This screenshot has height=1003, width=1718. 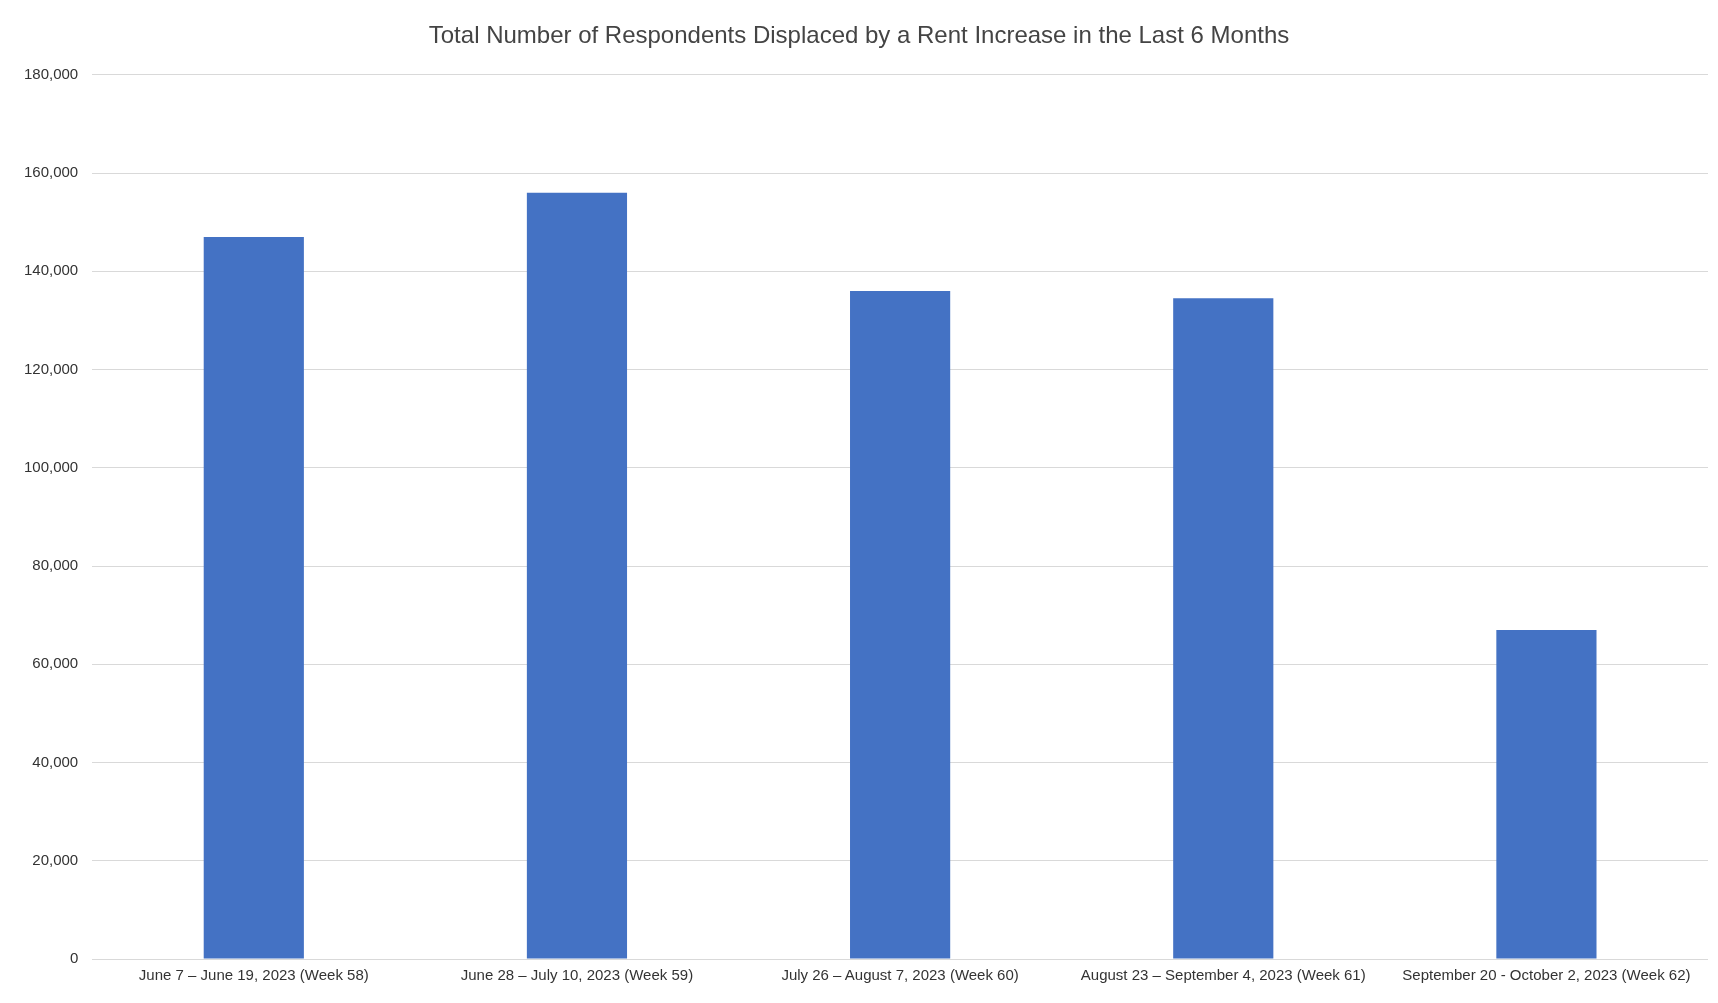 I want to click on y-tick-label: 160,000, so click(x=51, y=172).